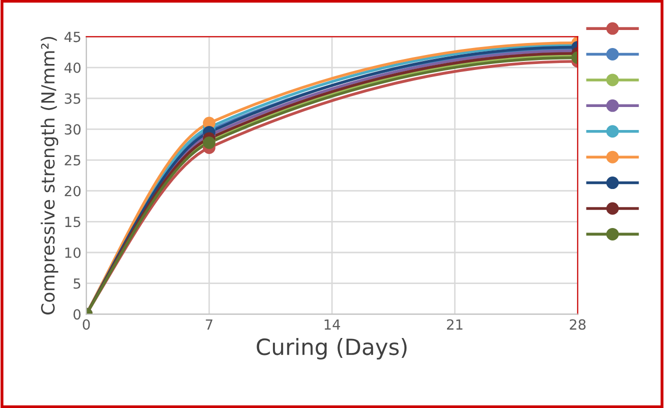 The image size is (664, 408). Describe the element at coordinates (72, 222) in the screenshot. I see `y-tick-label: 15` at that location.